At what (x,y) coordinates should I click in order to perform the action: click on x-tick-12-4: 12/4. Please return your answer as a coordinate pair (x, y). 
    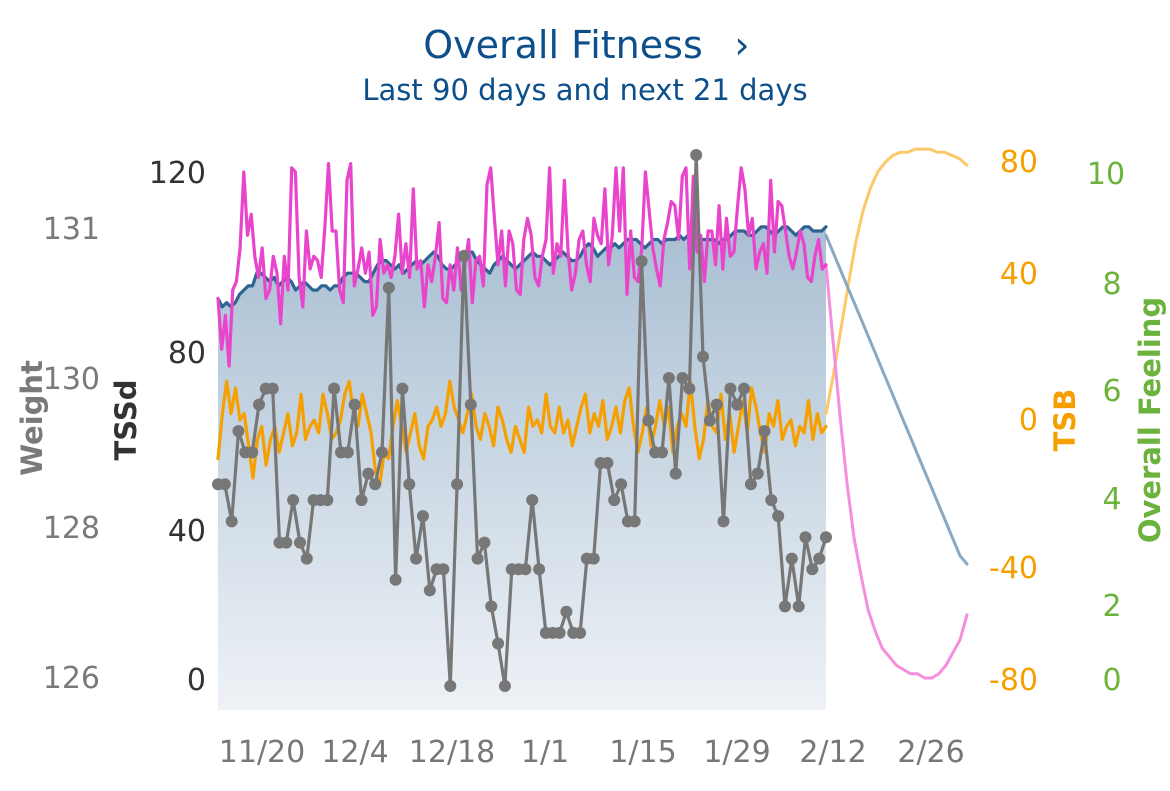
    Looking at the image, I should click on (354, 752).